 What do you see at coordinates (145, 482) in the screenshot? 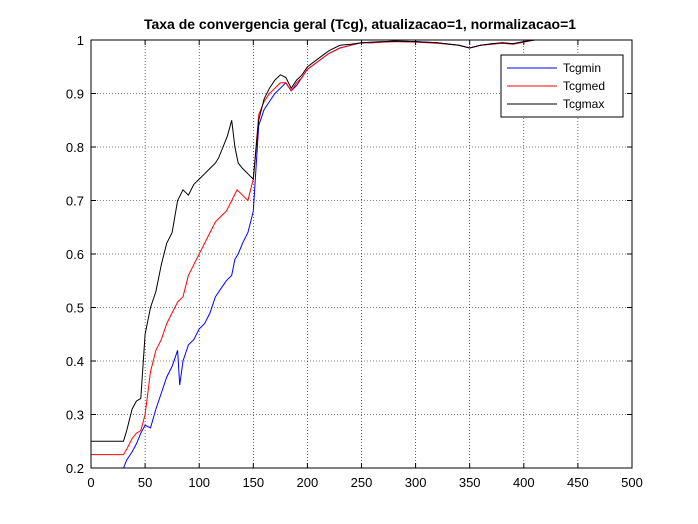
I see `x-tick-label: 50` at bounding box center [145, 482].